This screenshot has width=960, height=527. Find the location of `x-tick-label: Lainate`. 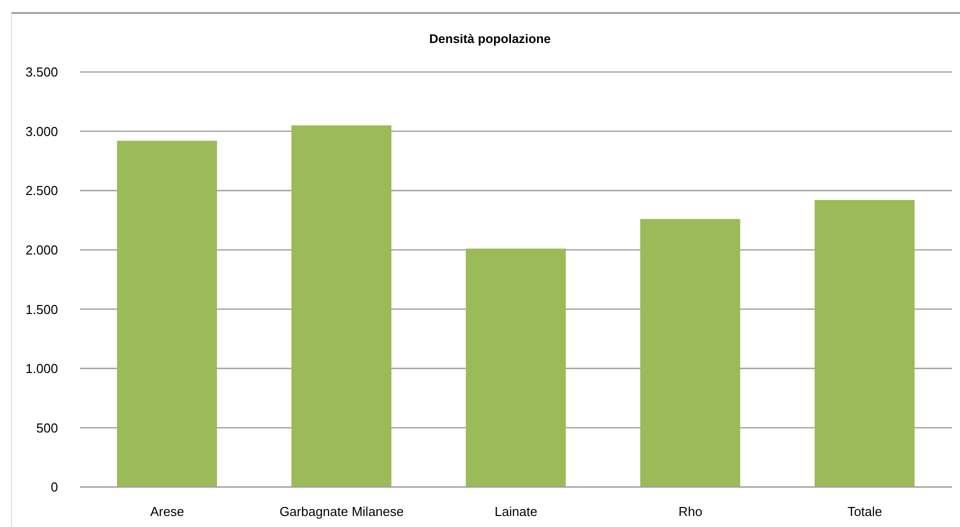

x-tick-label: Lainate is located at coordinates (516, 512).